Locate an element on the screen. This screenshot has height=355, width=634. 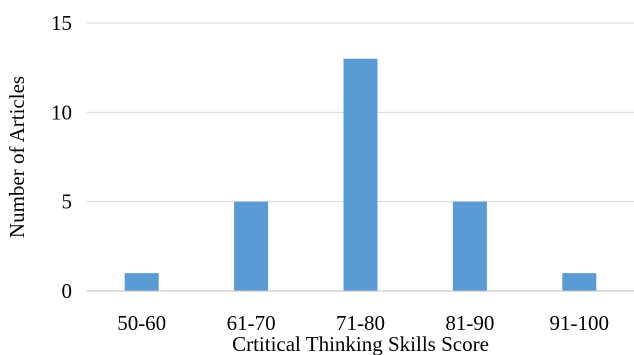
x-tick-label: 81-90 is located at coordinates (469, 323).